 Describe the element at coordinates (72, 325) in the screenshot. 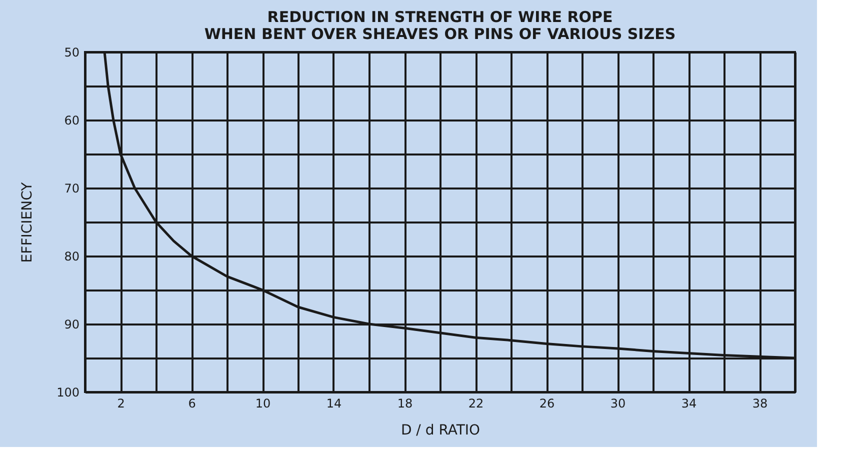

I see `y-tick-label: 90` at that location.